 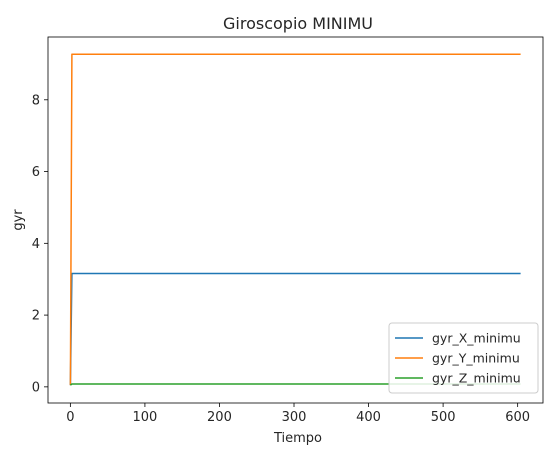 What do you see at coordinates (18, 220) in the screenshot?
I see `y-axis-label: gyr` at bounding box center [18, 220].